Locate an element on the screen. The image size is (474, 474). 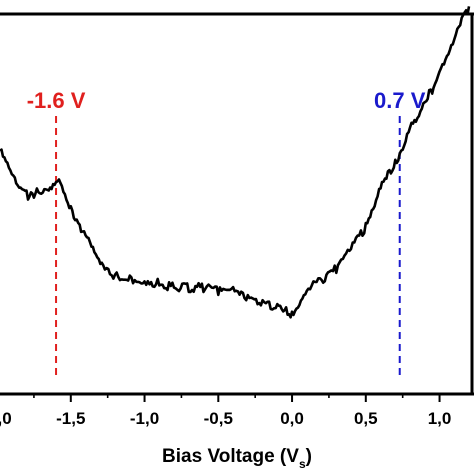
marker-label-0: -1.6 V is located at coordinates (56, 100).